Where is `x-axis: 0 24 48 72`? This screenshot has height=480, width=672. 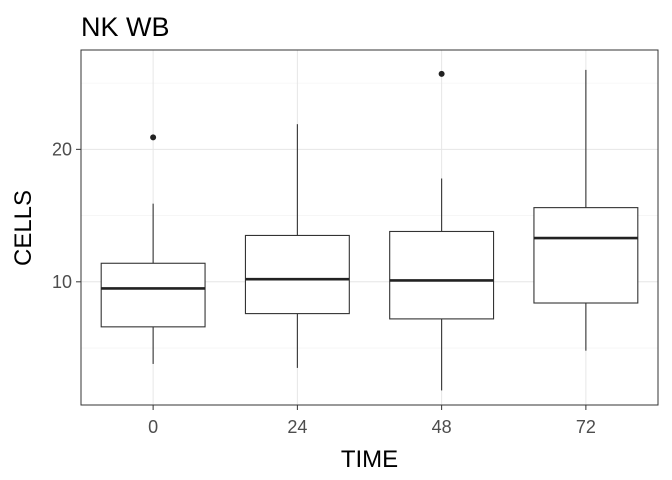
x-axis: 0 24 48 72 is located at coordinates (372, 421).